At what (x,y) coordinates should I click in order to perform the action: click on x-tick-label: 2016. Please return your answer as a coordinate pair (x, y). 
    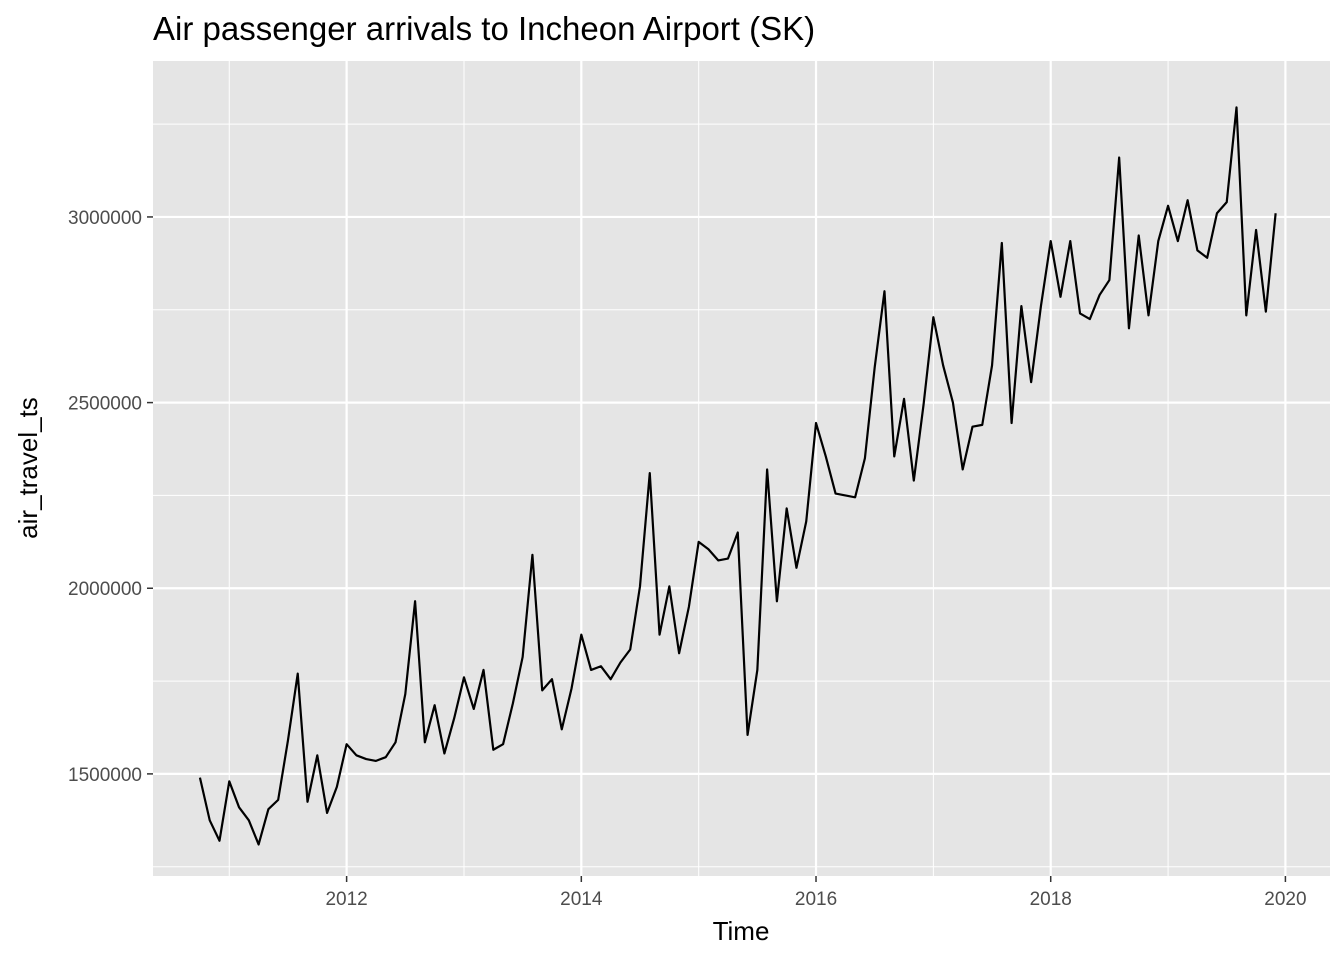
    Looking at the image, I should click on (816, 899).